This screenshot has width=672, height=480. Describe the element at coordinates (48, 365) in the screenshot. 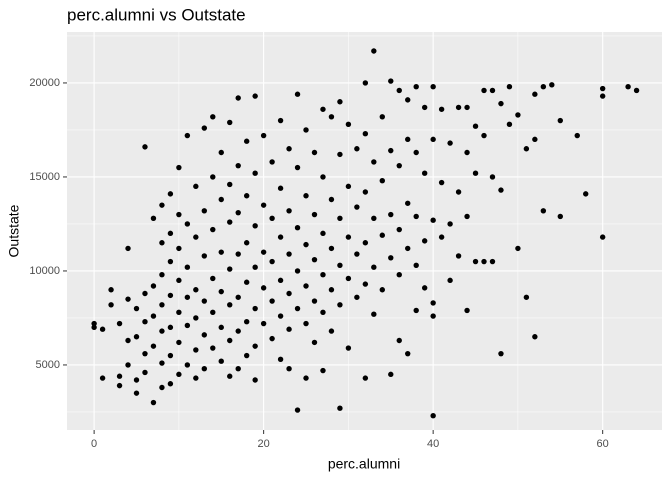

I see `y-tick-label: 5000` at that location.